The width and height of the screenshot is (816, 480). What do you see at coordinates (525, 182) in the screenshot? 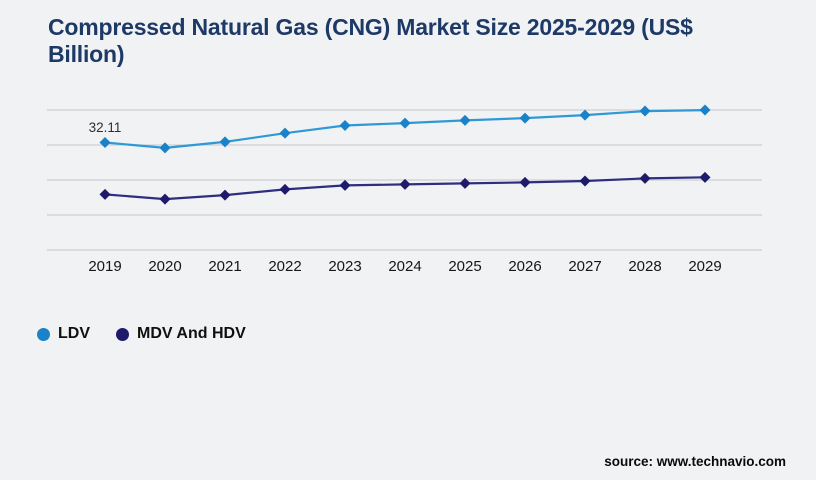
I see `data-point-mdv-and-hdv-2026` at bounding box center [525, 182].